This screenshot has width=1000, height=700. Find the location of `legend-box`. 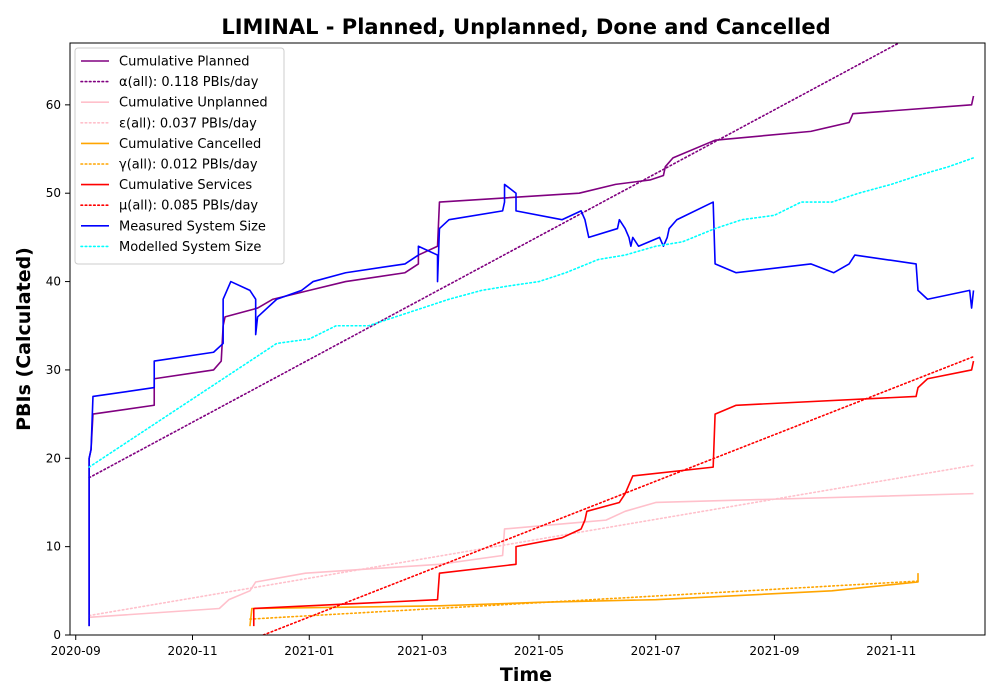

legend-box is located at coordinates (179, 156).